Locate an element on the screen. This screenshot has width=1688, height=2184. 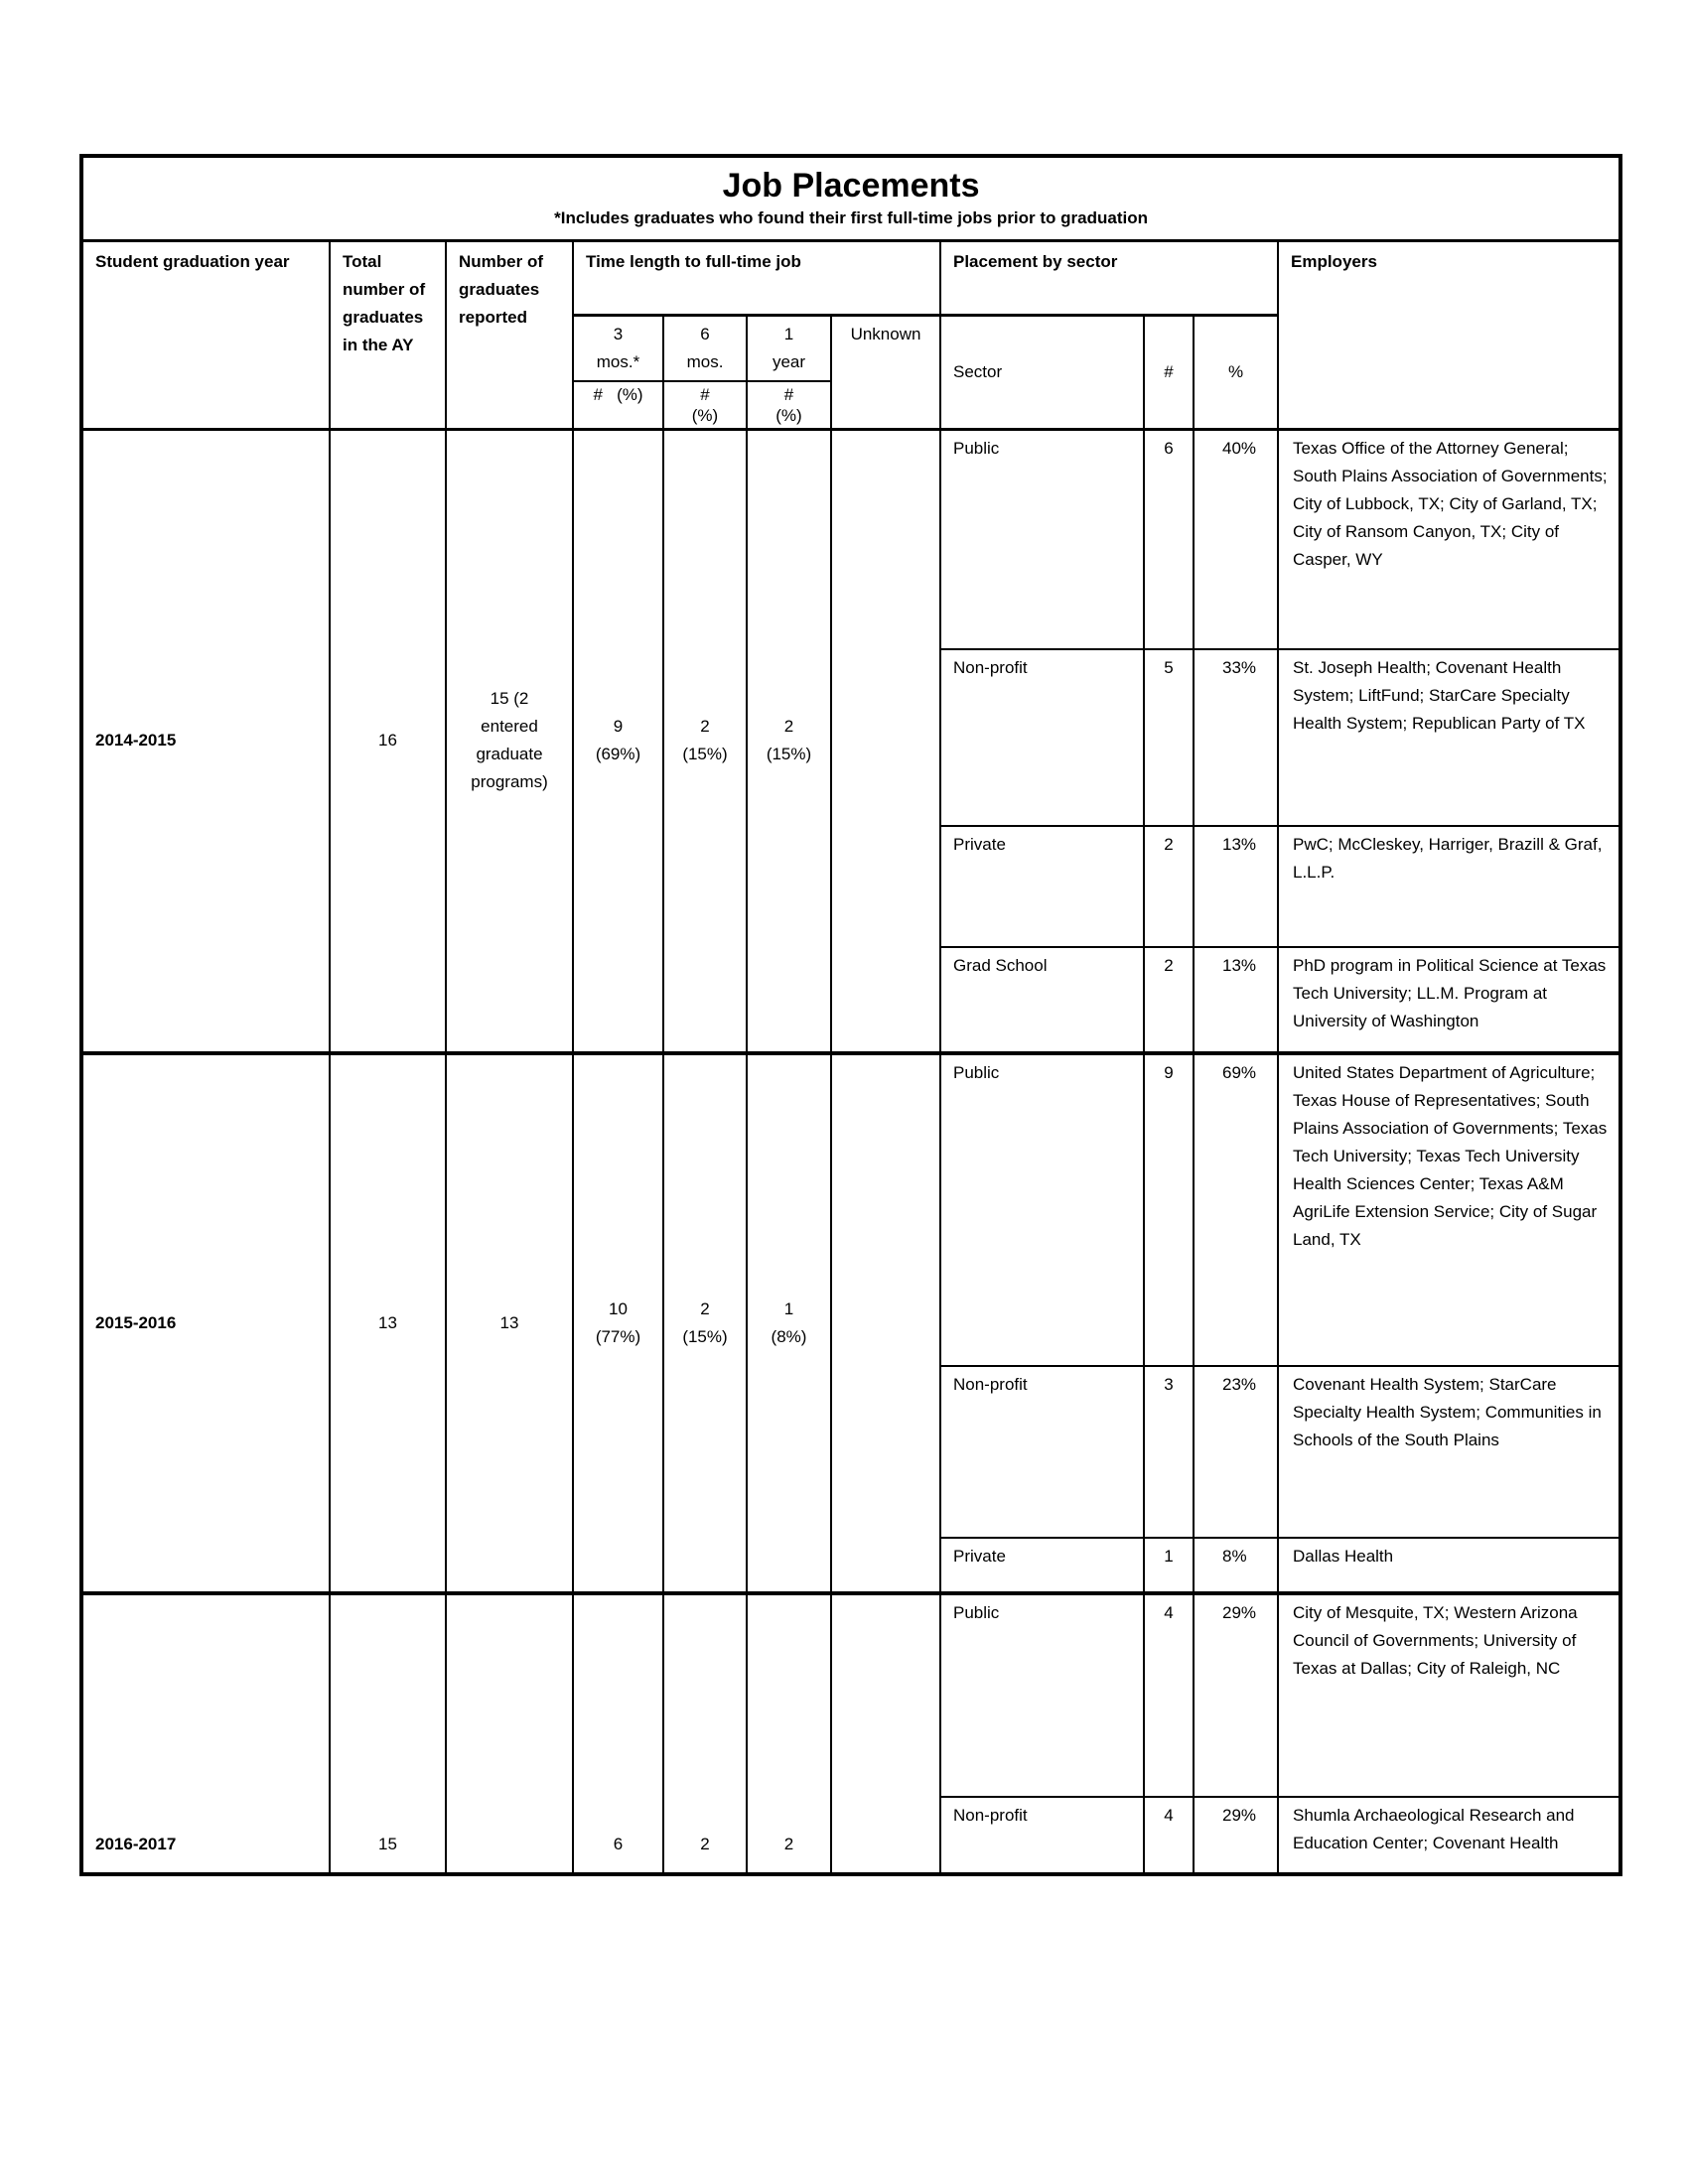
sector-percent-cell: 40% is located at coordinates (1236, 538).